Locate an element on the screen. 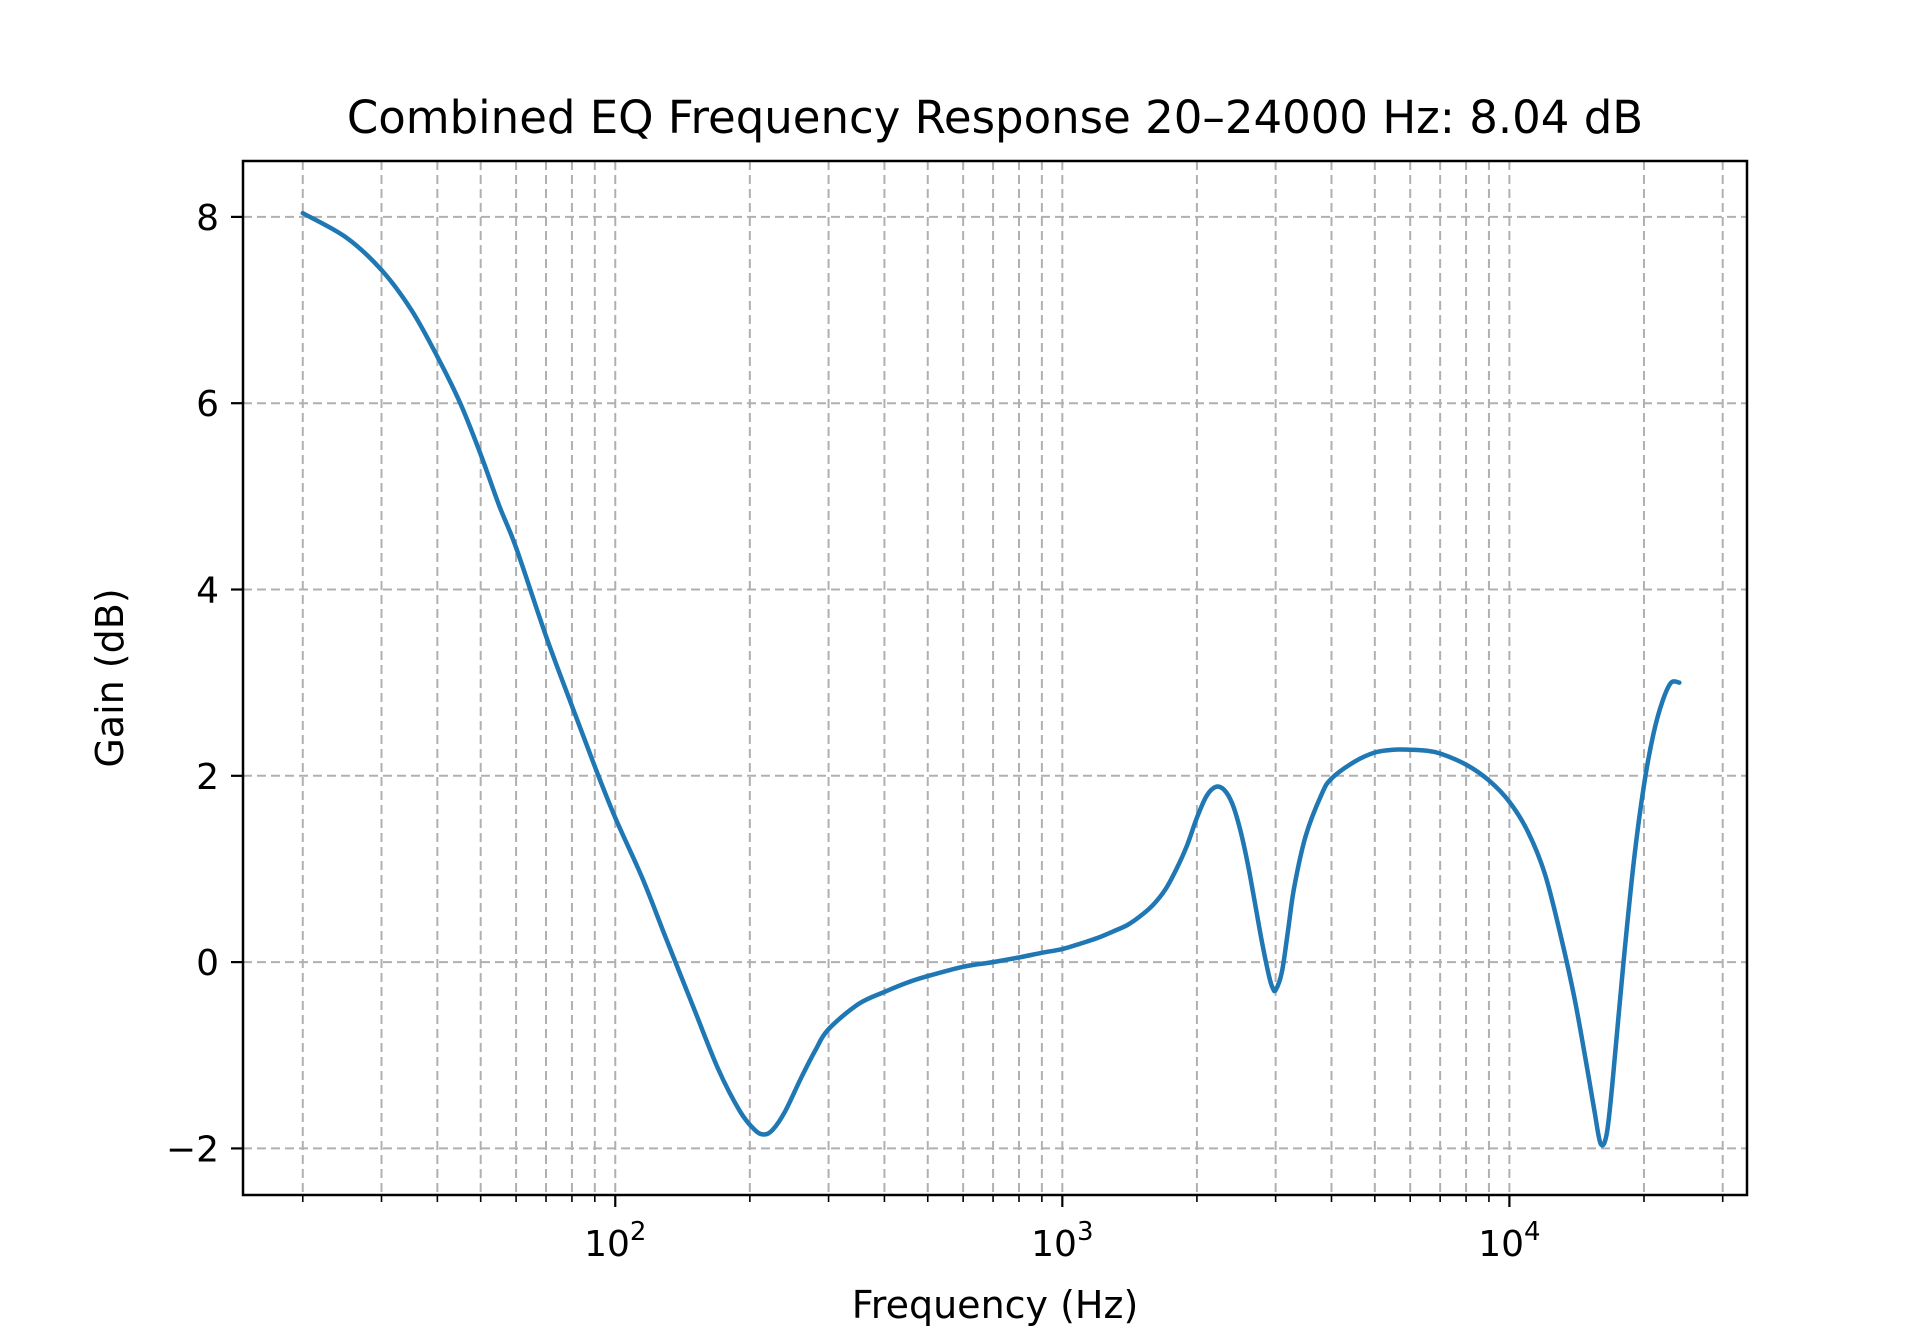 The height and width of the screenshot is (1328, 1920). x-tick-label: 10⁴ is located at coordinates (1509, 1241).